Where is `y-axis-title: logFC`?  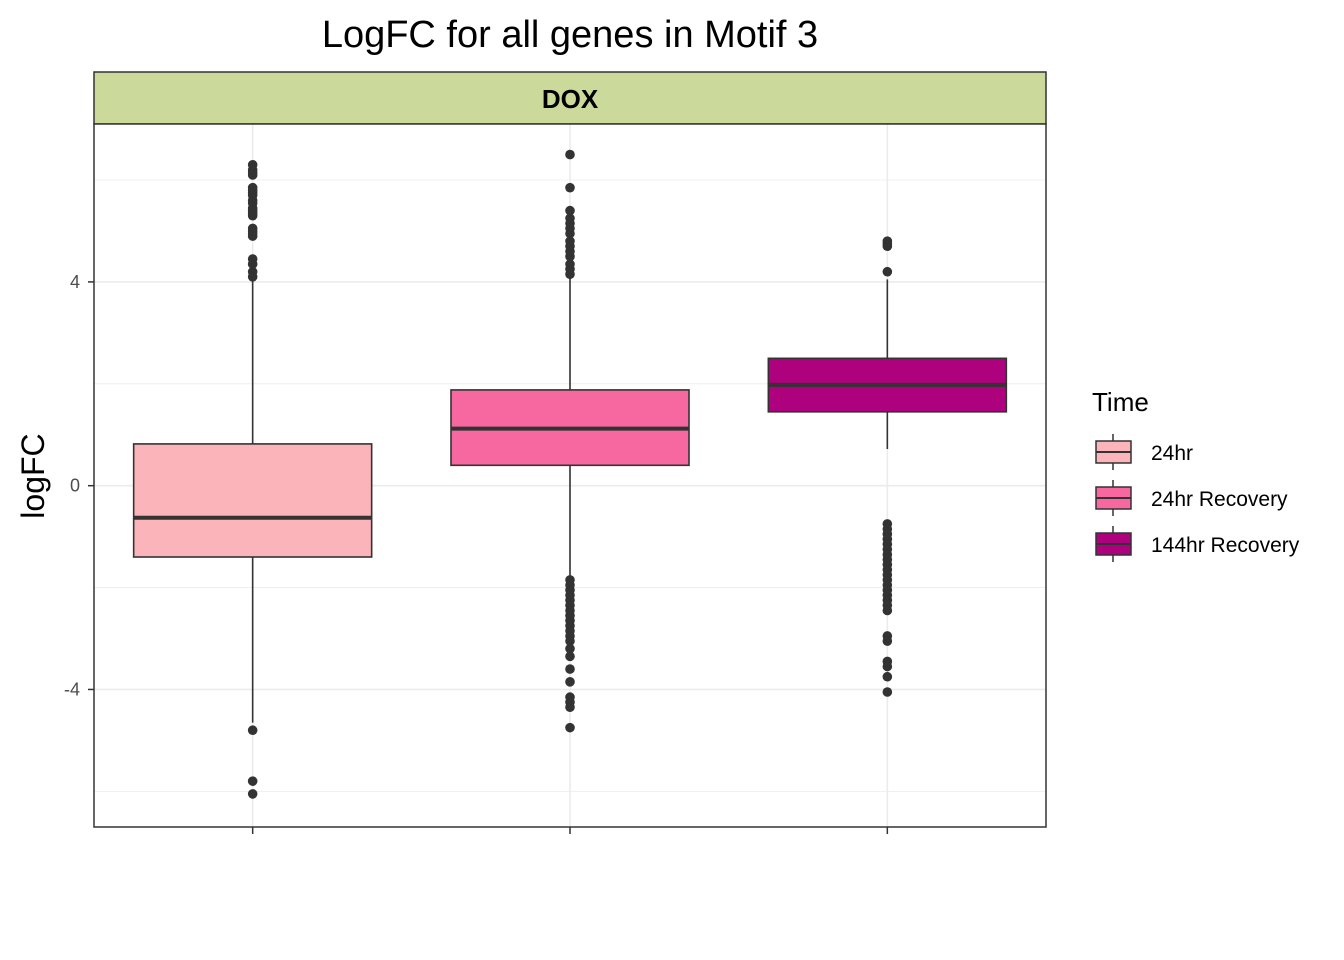
y-axis-title: logFC is located at coordinates (33, 475).